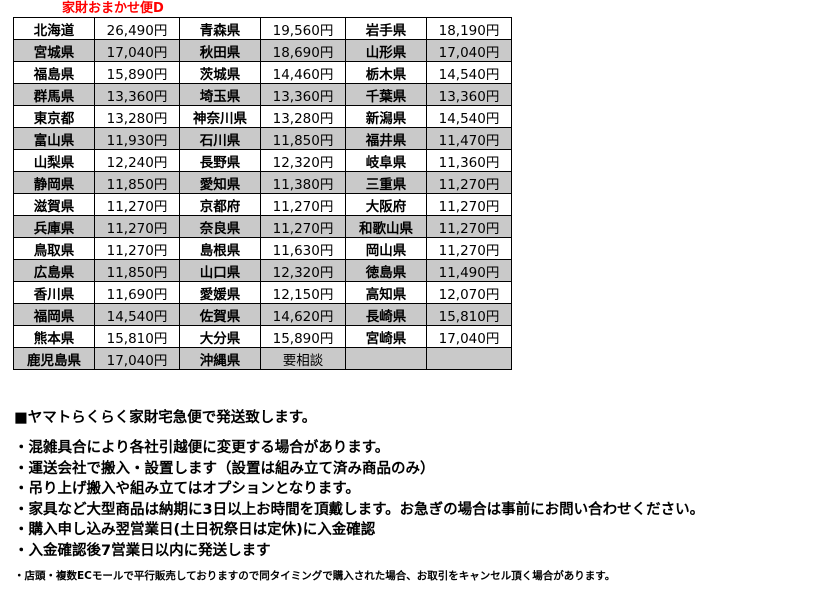 This screenshot has height=595, width=822. Describe the element at coordinates (386, 28) in the screenshot. I see `prefecture-cell: 岩手県` at that location.